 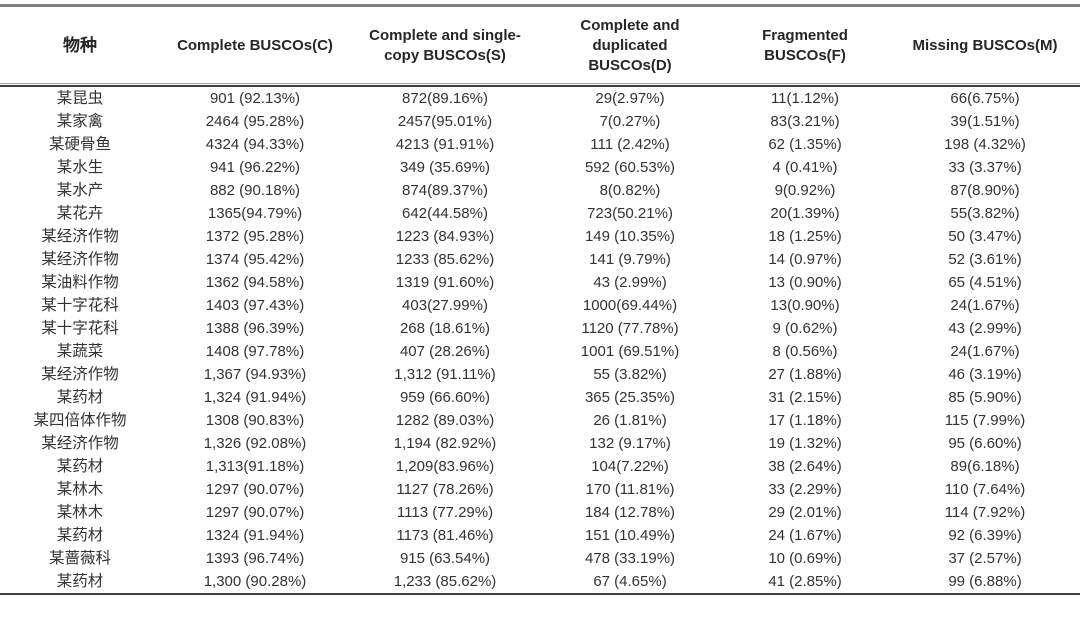 What do you see at coordinates (805, 190) in the screenshot?
I see `value-cell: 9(0.92%)` at bounding box center [805, 190].